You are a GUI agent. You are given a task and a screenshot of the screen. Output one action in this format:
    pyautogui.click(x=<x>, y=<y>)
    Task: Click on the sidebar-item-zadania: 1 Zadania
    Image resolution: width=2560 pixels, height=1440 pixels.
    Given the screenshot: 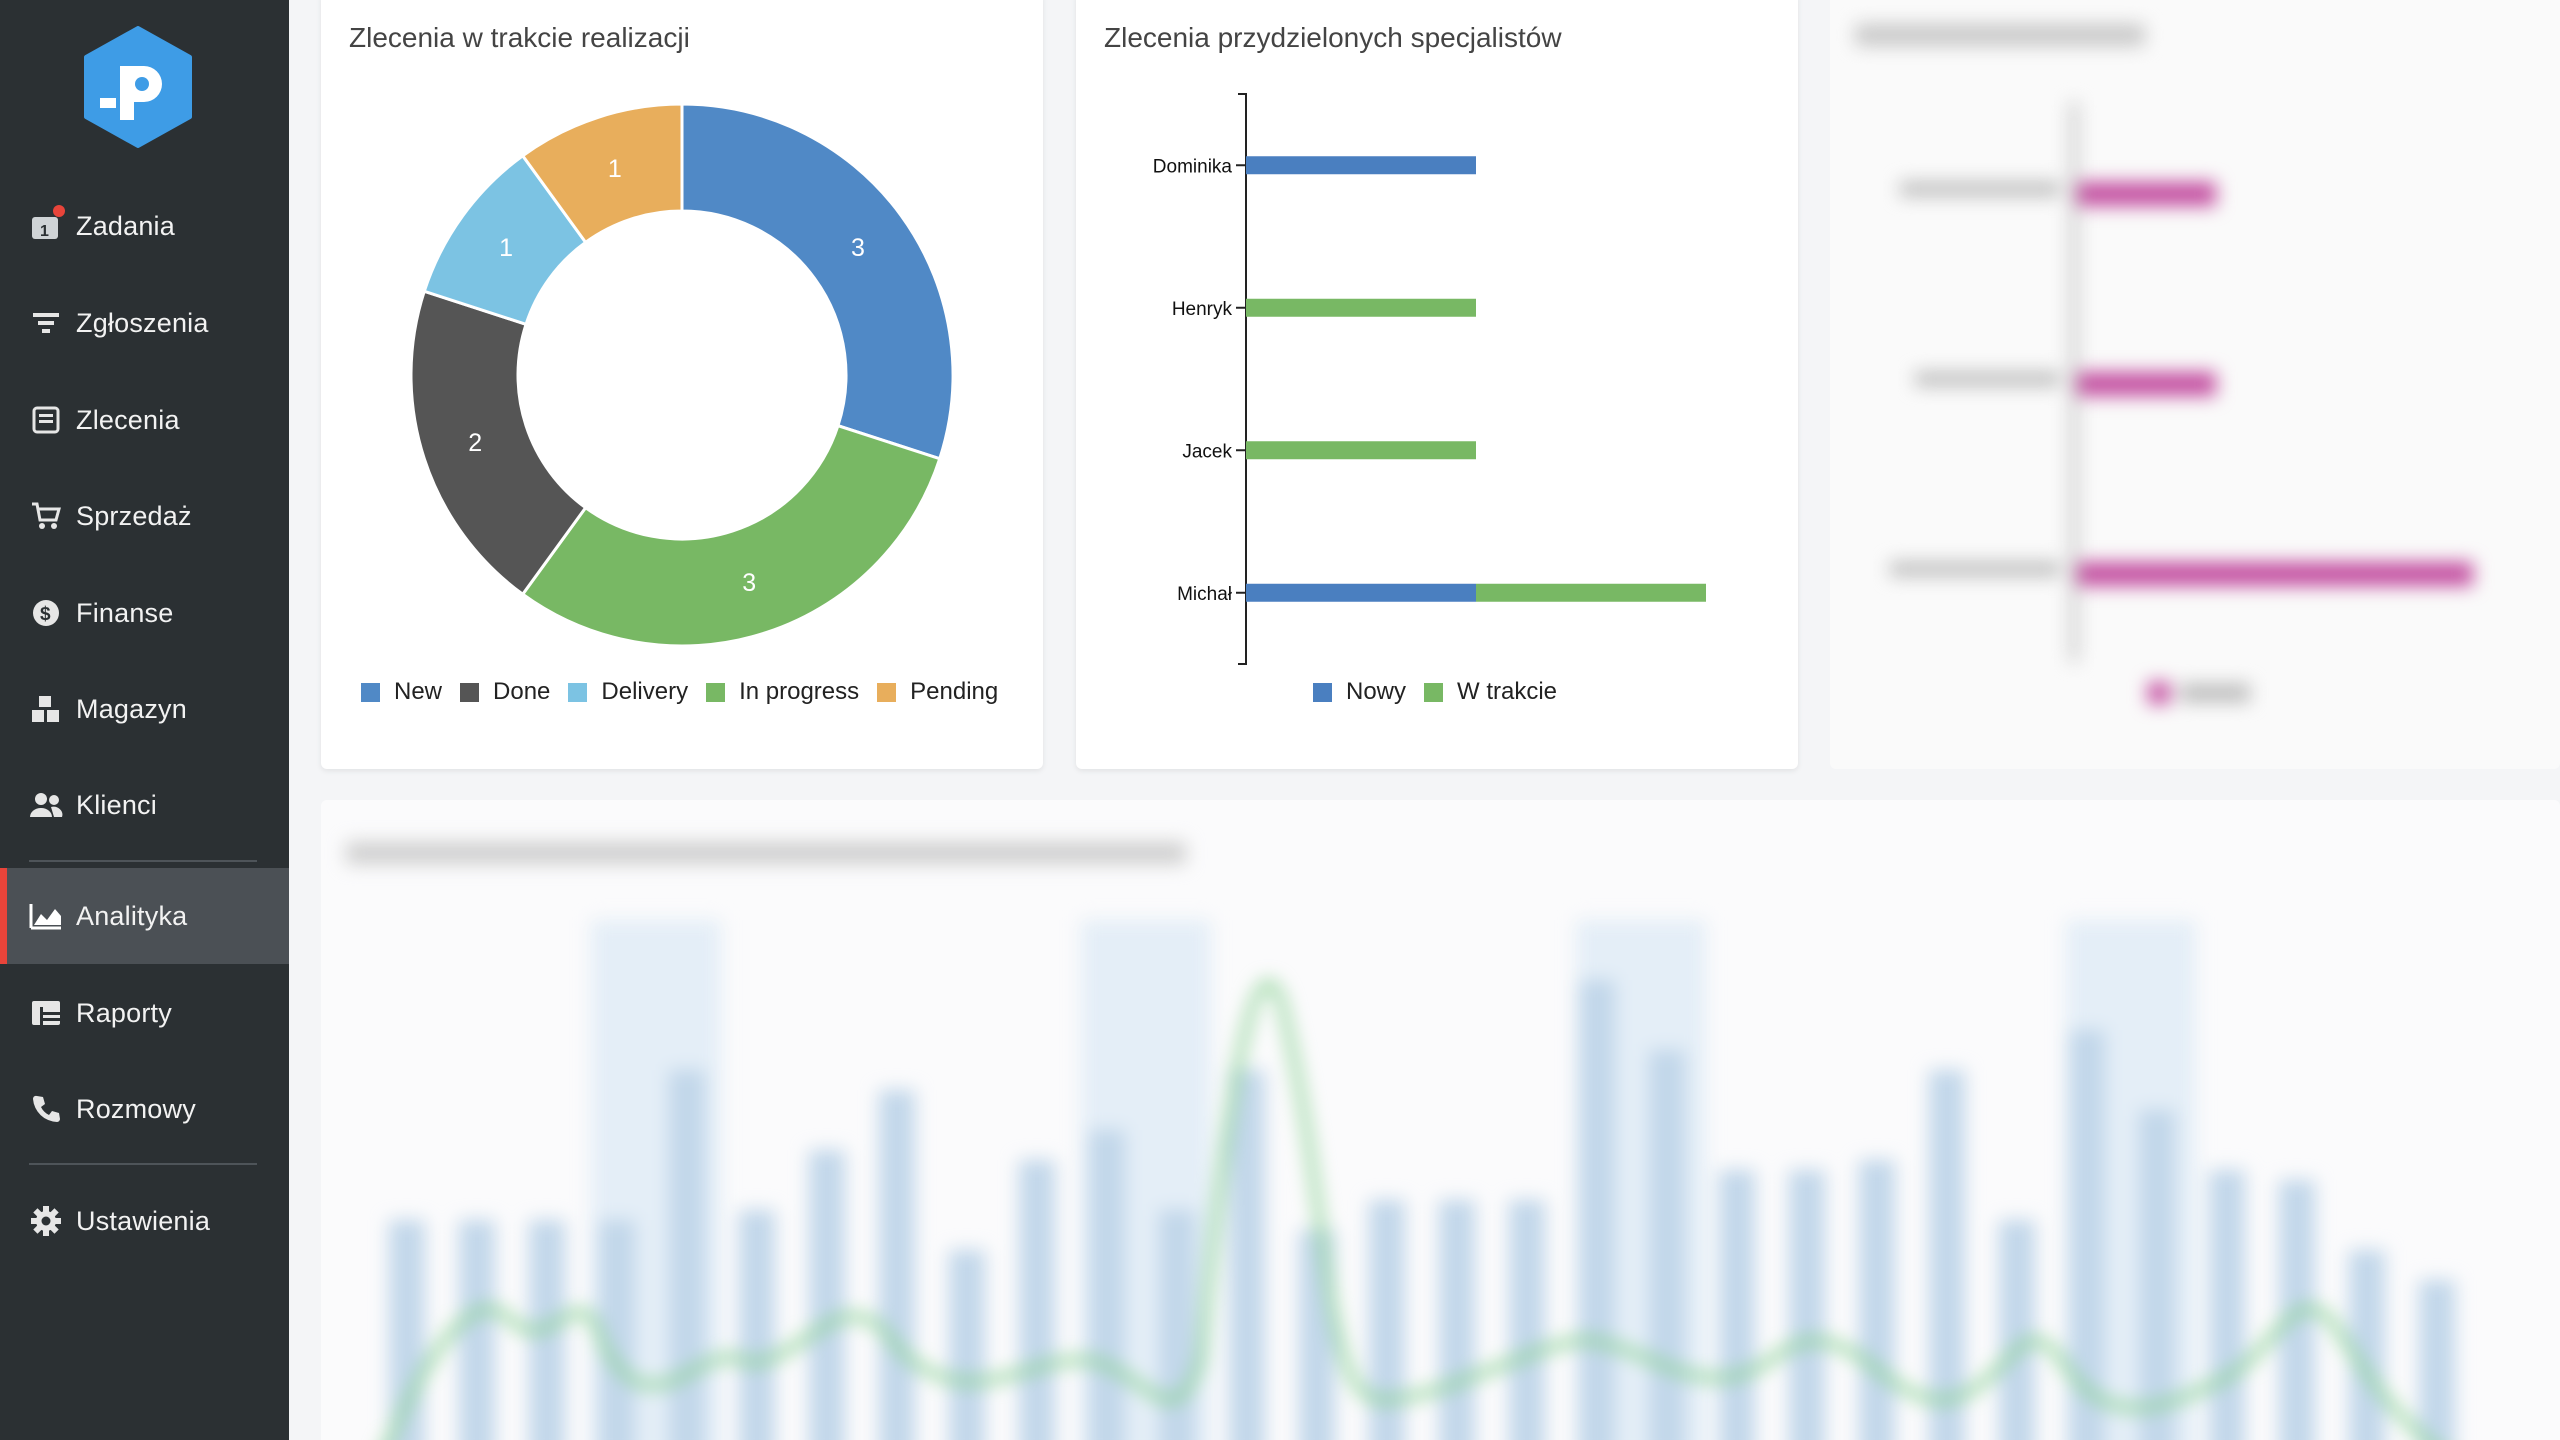 What is the action you would take?
    pyautogui.click(x=144, y=226)
    